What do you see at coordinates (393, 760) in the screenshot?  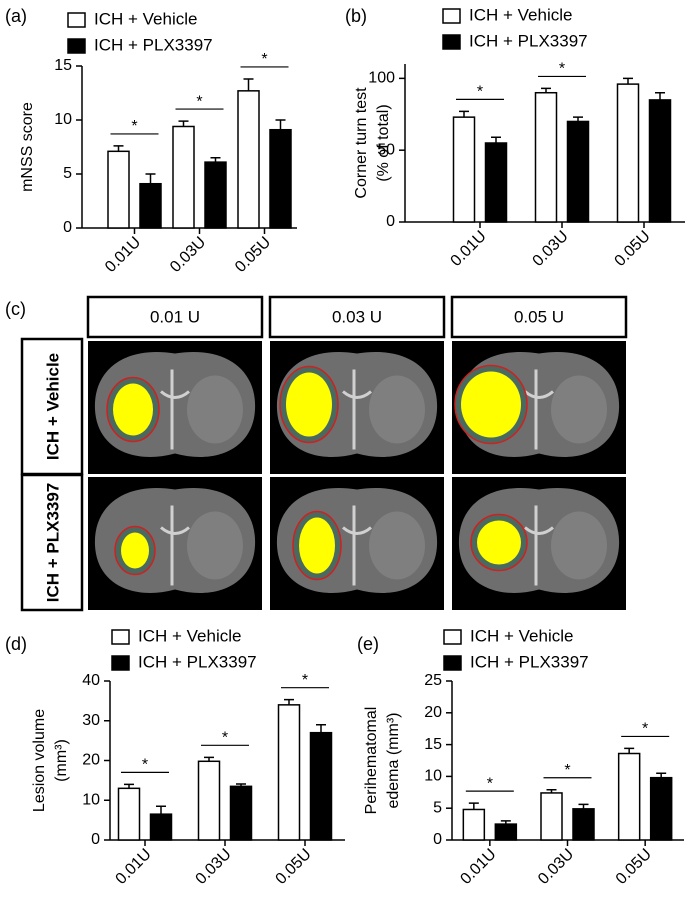 I see `y-axis-label: edema (mm³)` at bounding box center [393, 760].